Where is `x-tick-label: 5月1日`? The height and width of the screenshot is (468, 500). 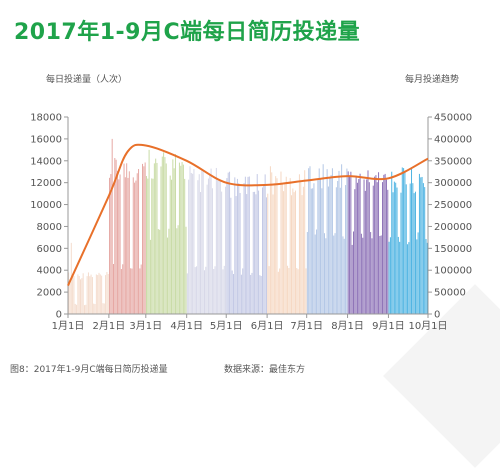 x-tick-label: 5月1日 is located at coordinates (226, 326).